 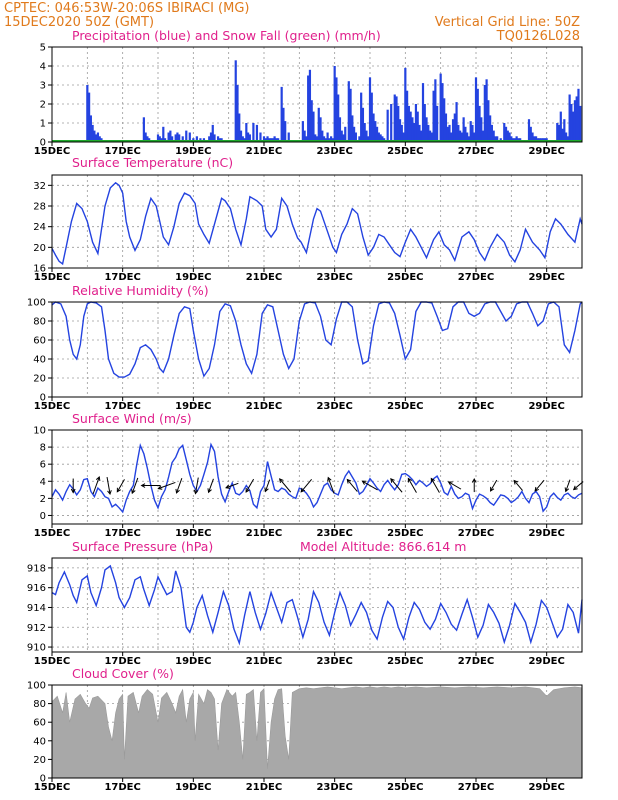 What do you see at coordinates (127, 8) in the screenshot?
I see `station-header: CPTEC: 046:53W-20:06S IBIRACI (MG)` at bounding box center [127, 8].